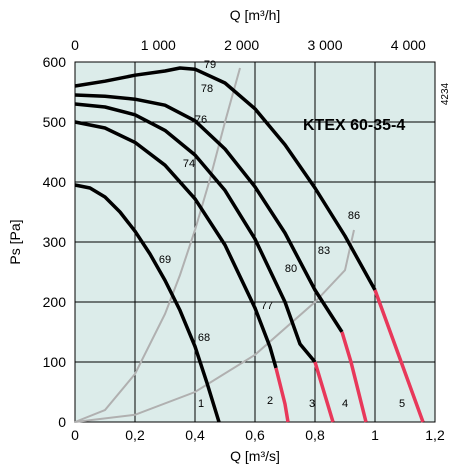  What do you see at coordinates (354, 216) in the screenshot?
I see `efficiency-label: 86` at bounding box center [354, 216].